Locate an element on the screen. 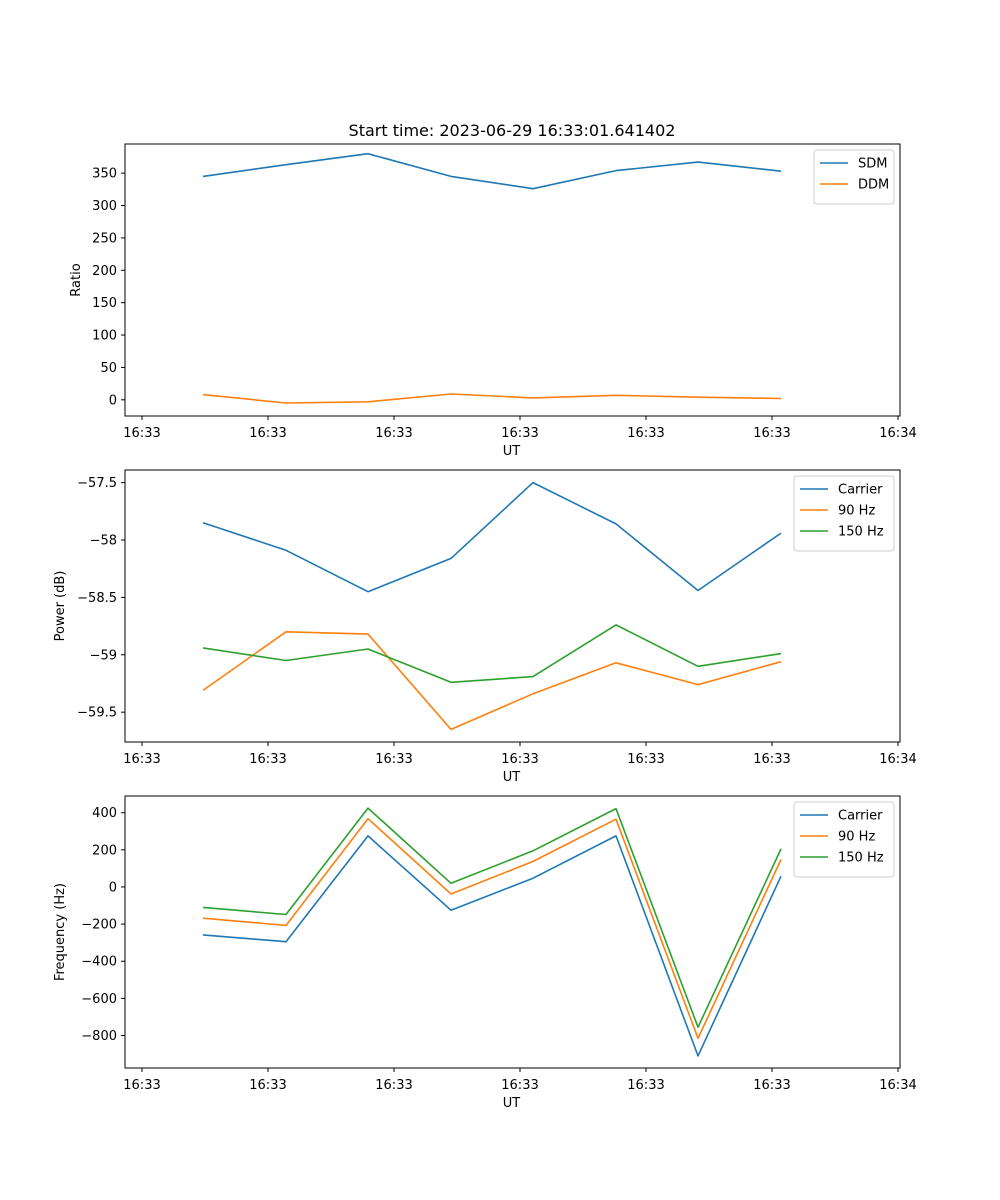  y-tick-label: 50 is located at coordinates (108, 368).